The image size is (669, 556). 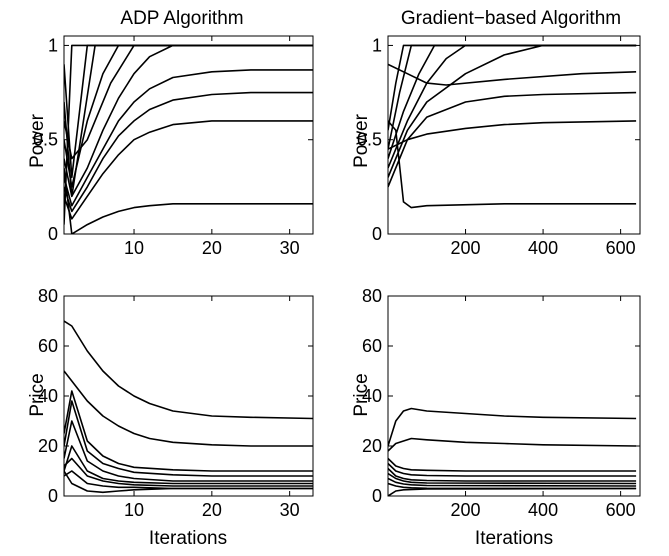 What do you see at coordinates (511, 18) in the screenshot?
I see `panel-title: Gradient−based Algorithm` at bounding box center [511, 18].